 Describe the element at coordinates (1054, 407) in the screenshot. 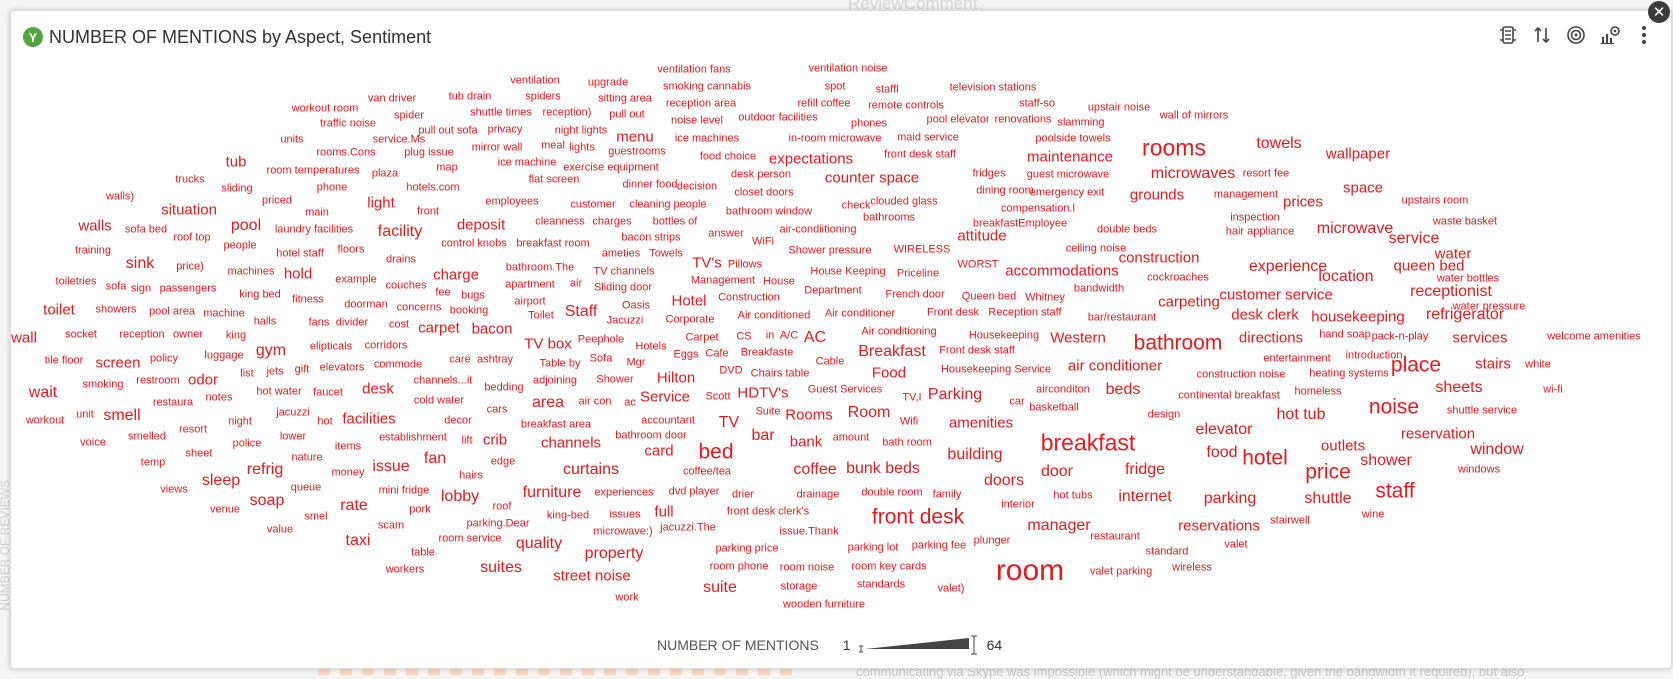

I see `word-cloud-term: basketball` at that location.